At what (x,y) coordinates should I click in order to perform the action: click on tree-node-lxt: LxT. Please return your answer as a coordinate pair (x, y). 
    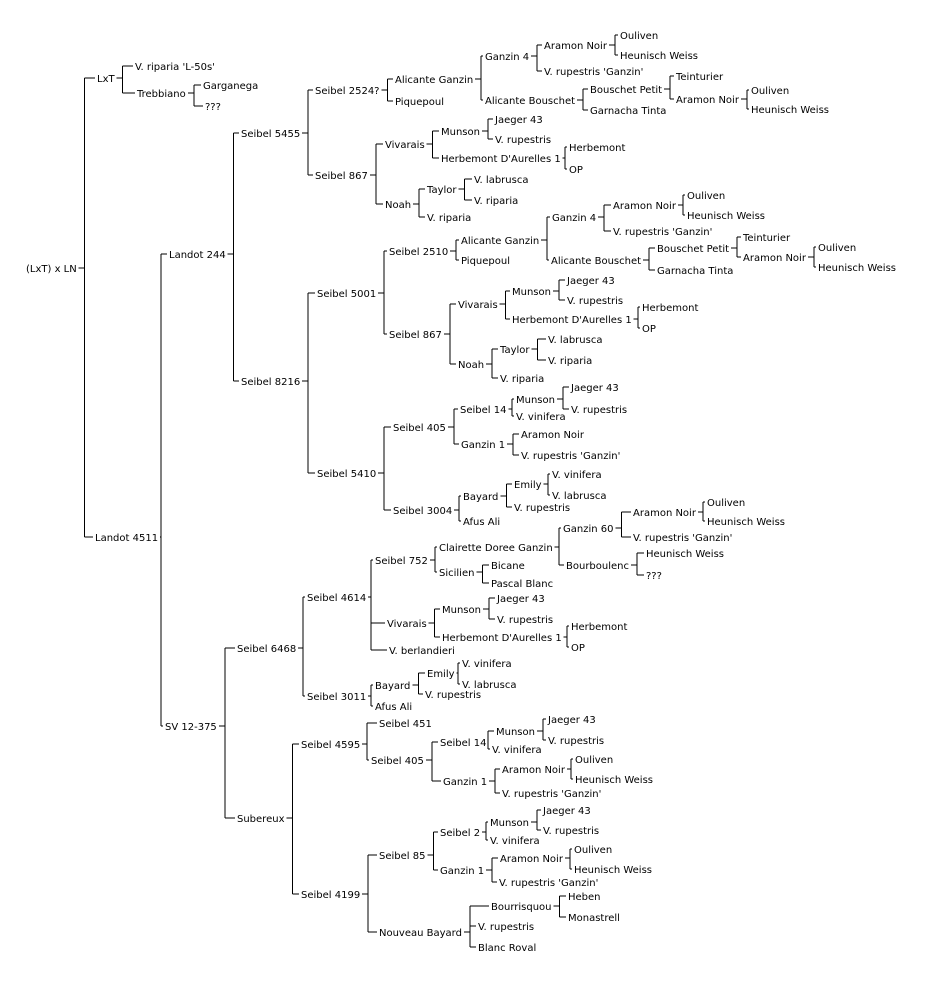
    Looking at the image, I should click on (106, 79).